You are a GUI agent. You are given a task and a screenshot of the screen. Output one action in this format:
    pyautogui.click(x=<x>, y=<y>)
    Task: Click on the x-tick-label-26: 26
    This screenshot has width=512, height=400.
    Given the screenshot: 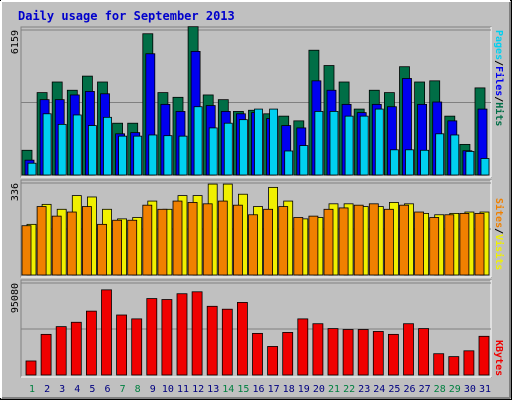 What is the action you would take?
    pyautogui.click(x=409, y=389)
    